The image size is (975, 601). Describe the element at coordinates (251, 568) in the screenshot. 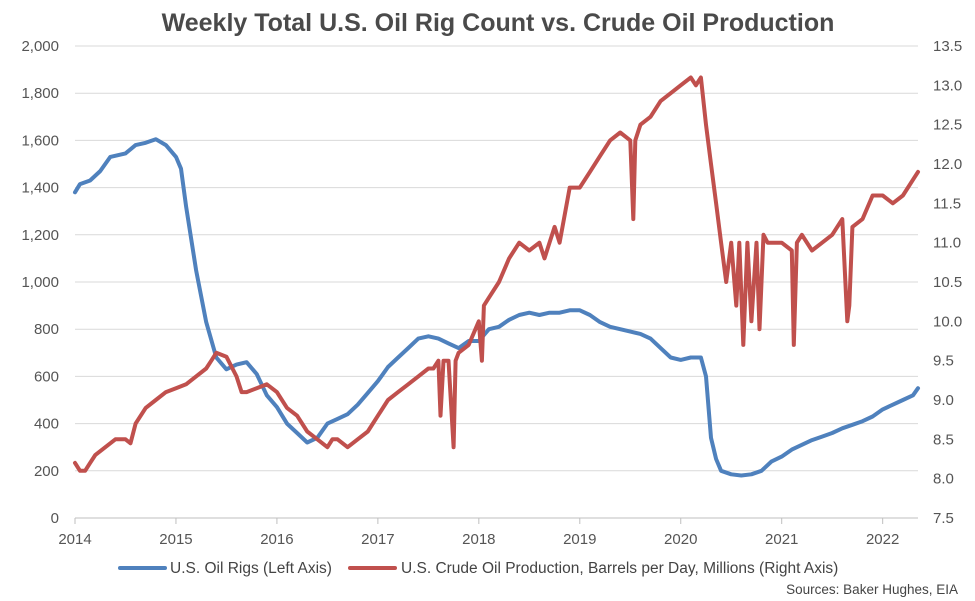

I see `legend-label-oil-rigs: U.S. Oil Rigs (Left Axis)` at that location.